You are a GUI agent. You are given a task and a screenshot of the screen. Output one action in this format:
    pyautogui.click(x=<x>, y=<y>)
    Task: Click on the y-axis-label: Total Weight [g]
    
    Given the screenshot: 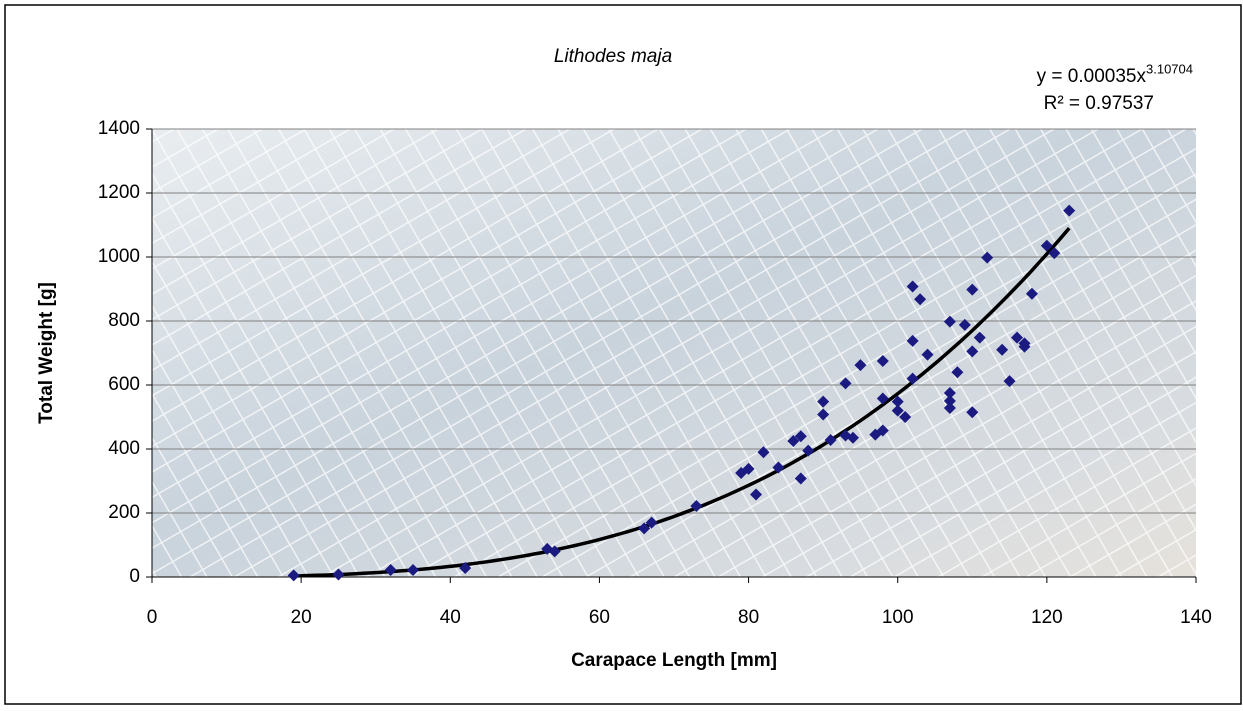 What is the action you would take?
    pyautogui.click(x=46, y=353)
    